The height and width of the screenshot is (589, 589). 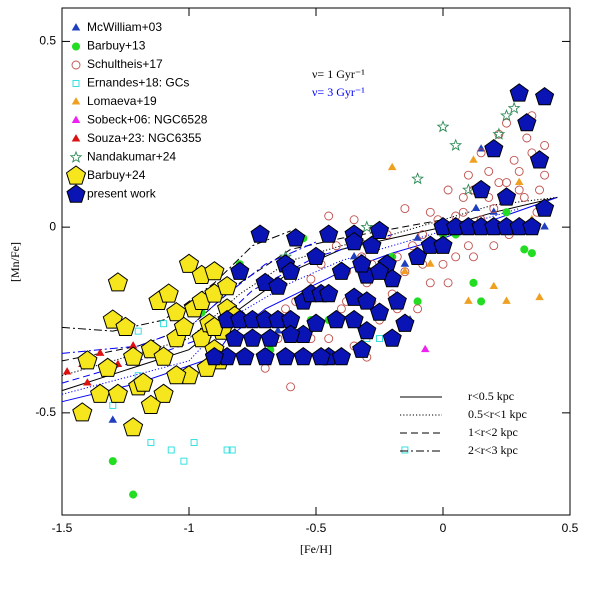 I want to click on model-line, so click(x=189, y=297).